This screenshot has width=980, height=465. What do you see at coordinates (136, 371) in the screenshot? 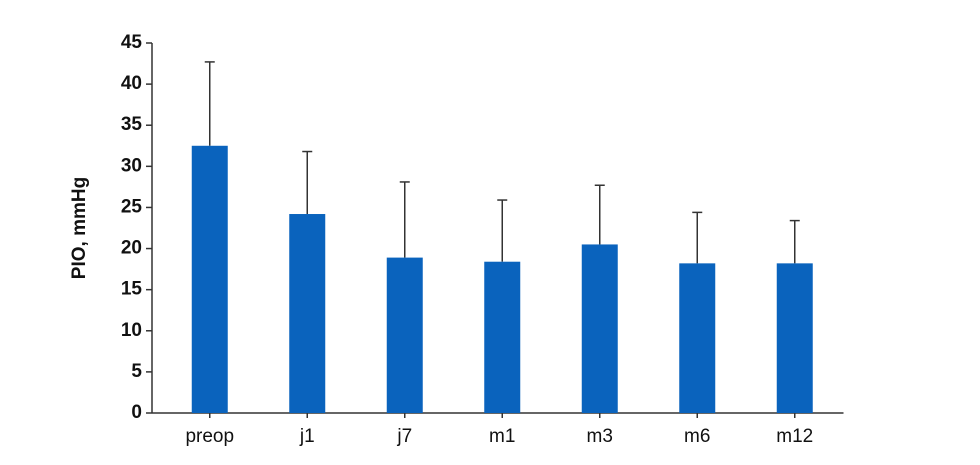
I see `y-tick-label: 5` at bounding box center [136, 371].